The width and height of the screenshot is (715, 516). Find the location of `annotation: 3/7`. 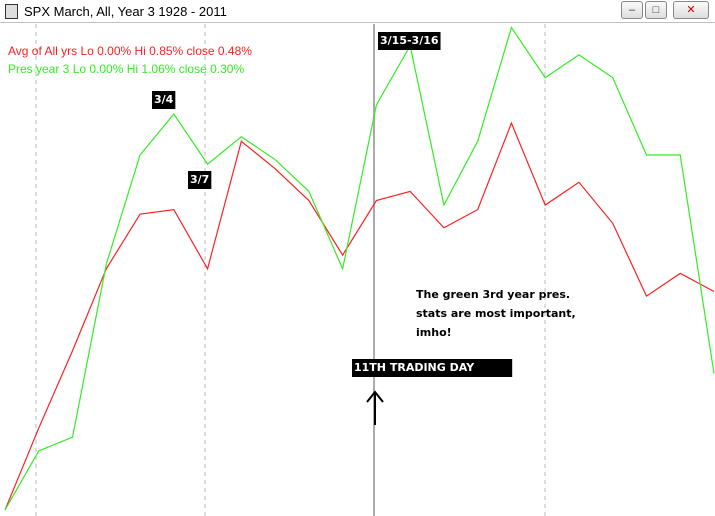

annotation: 3/7 is located at coordinates (199, 179).